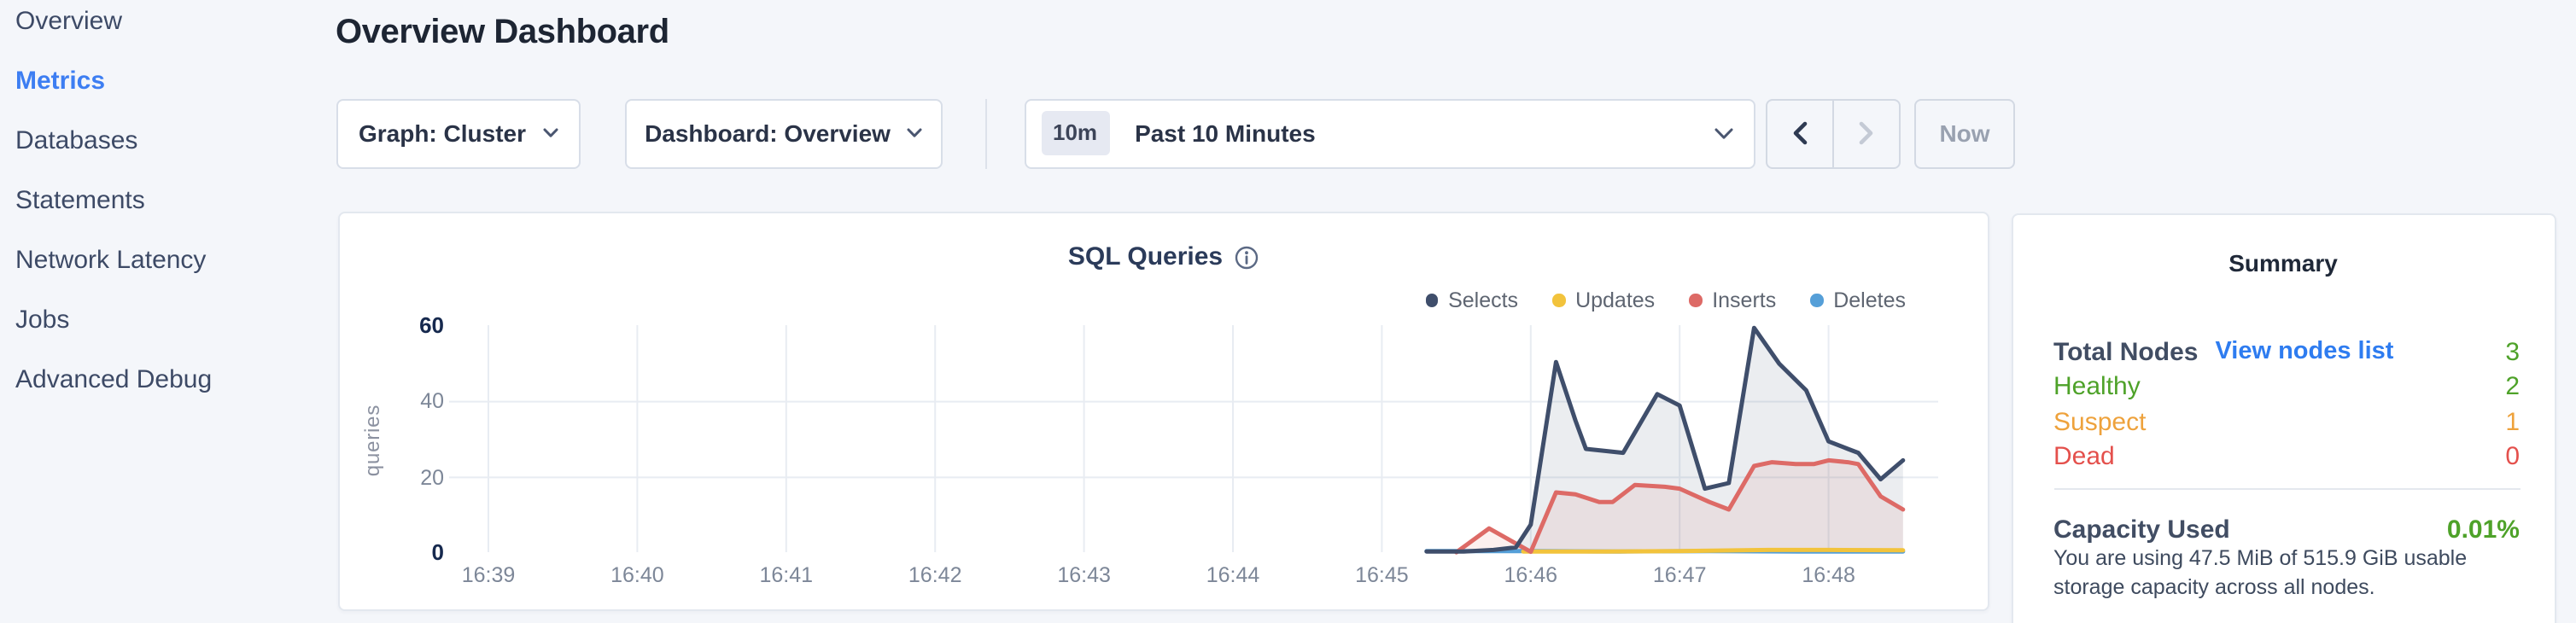 This screenshot has width=2576, height=623. Describe the element at coordinates (2286, 422) in the screenshot. I see `node-status-row-suspect: Suspect 1` at that location.